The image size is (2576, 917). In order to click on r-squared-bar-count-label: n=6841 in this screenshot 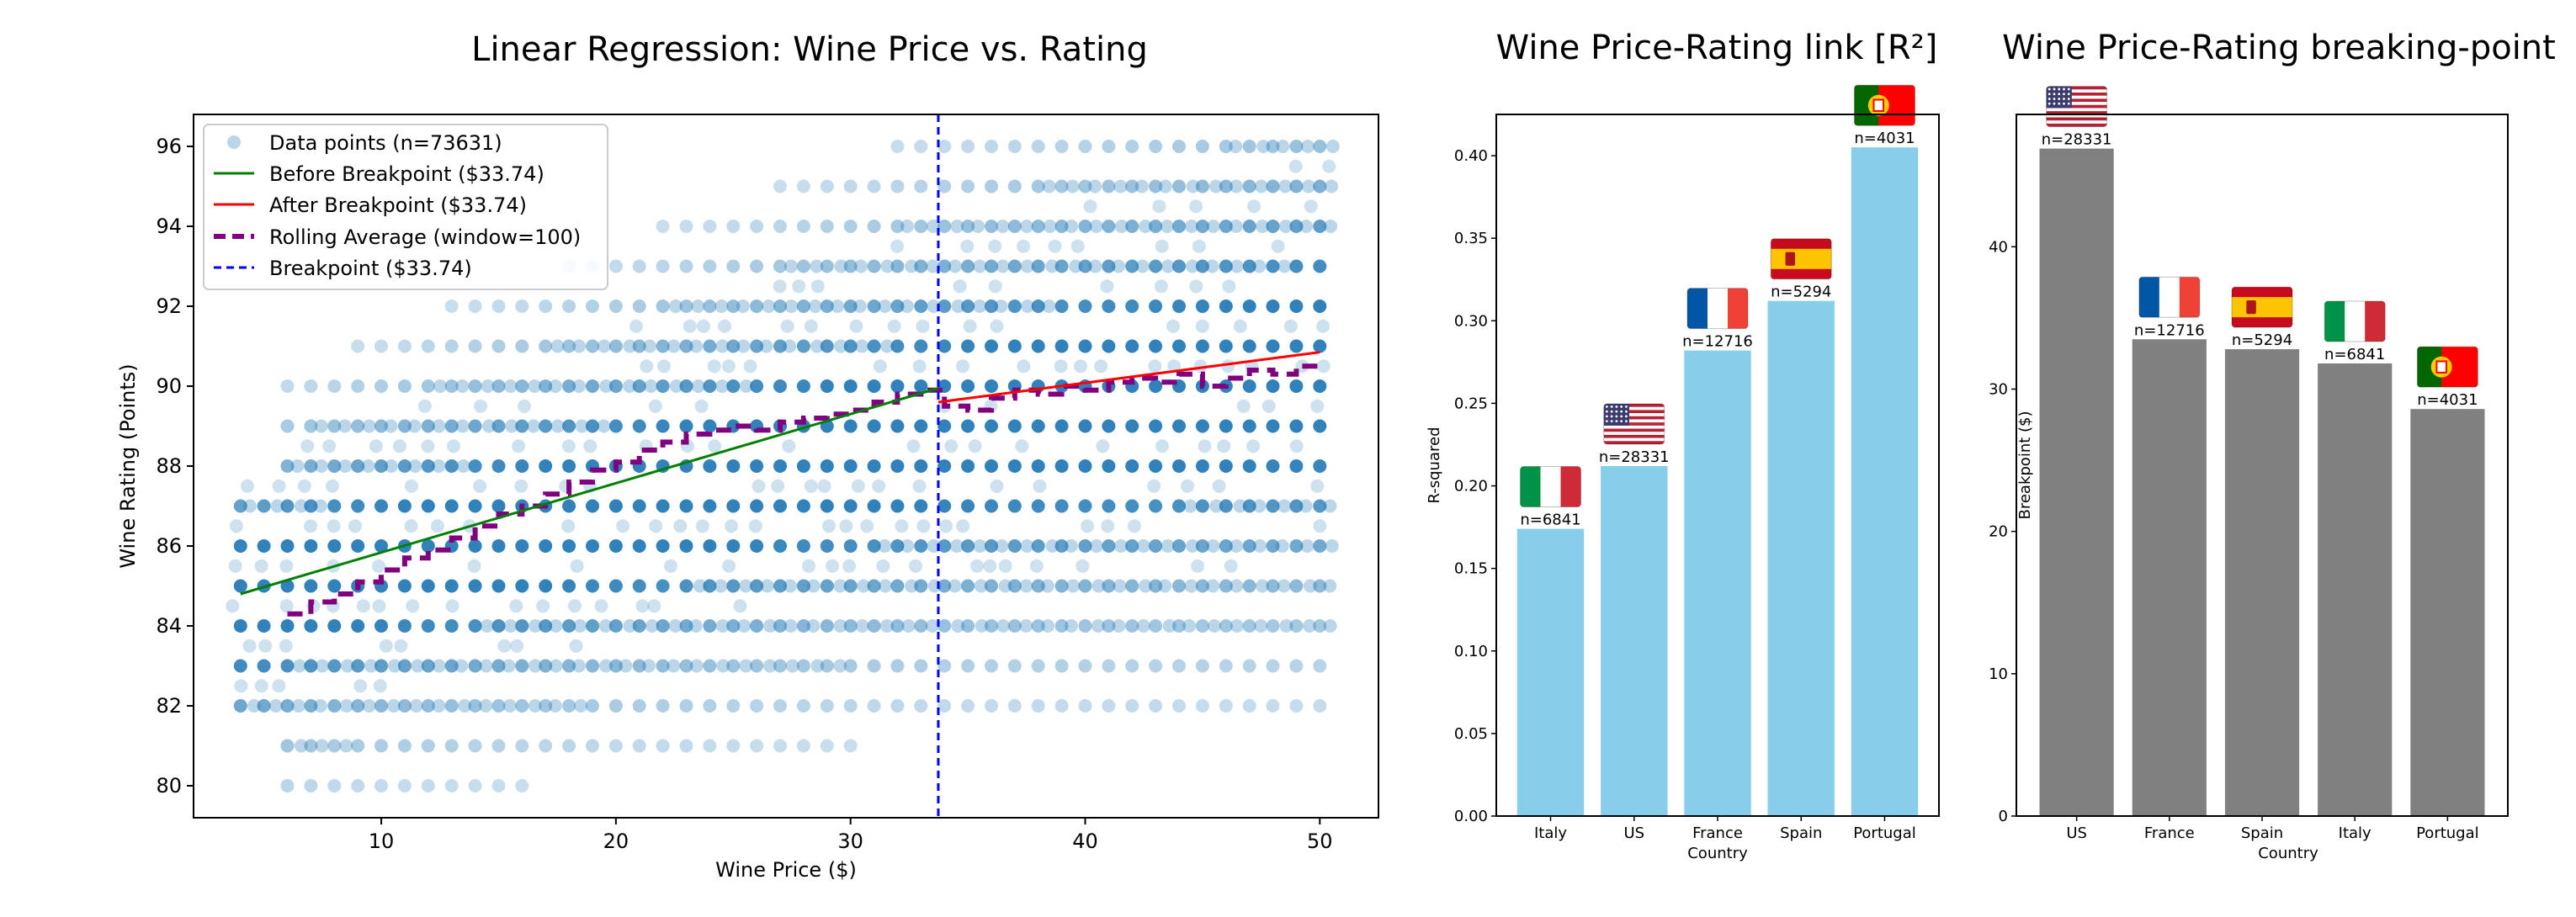, I will do `click(1550, 520)`.